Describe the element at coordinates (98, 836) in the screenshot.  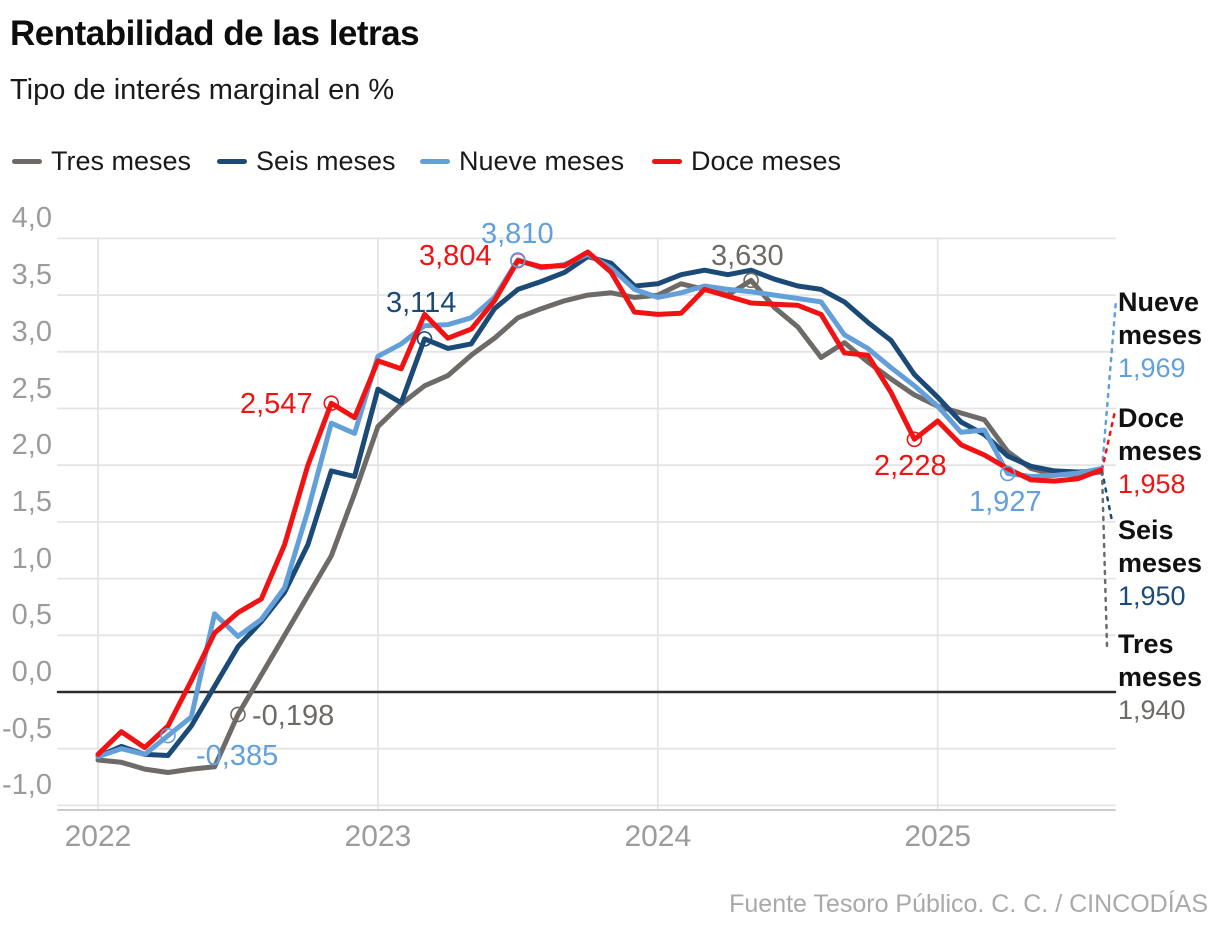
I see `x-axis-label: 2022` at that location.